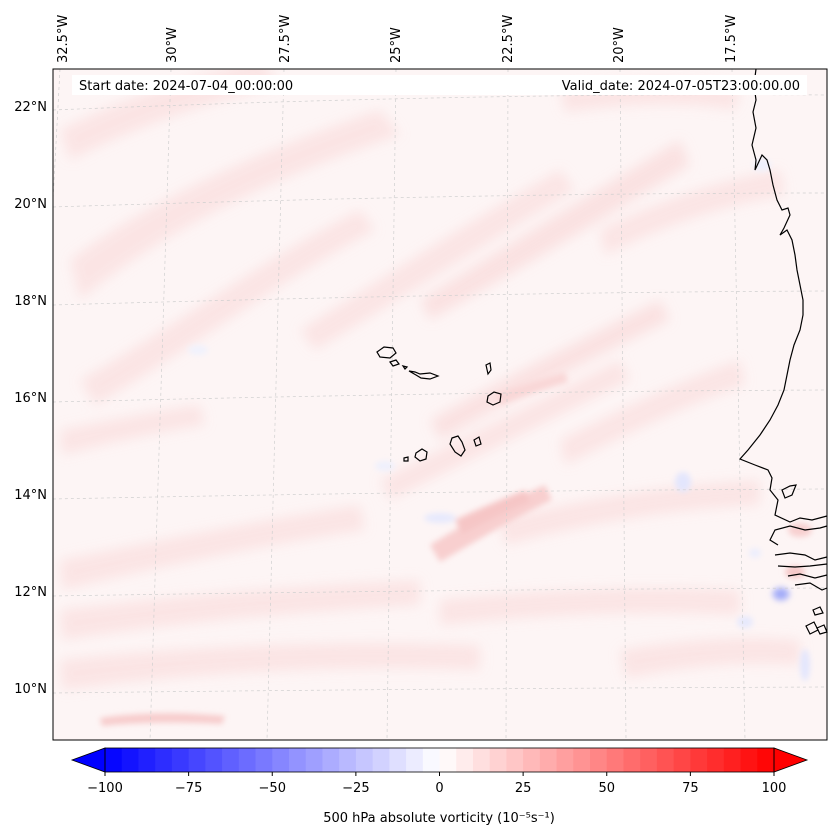  Describe the element at coordinates (30, 204) in the screenshot. I see `lat-label: 20°N` at that location.